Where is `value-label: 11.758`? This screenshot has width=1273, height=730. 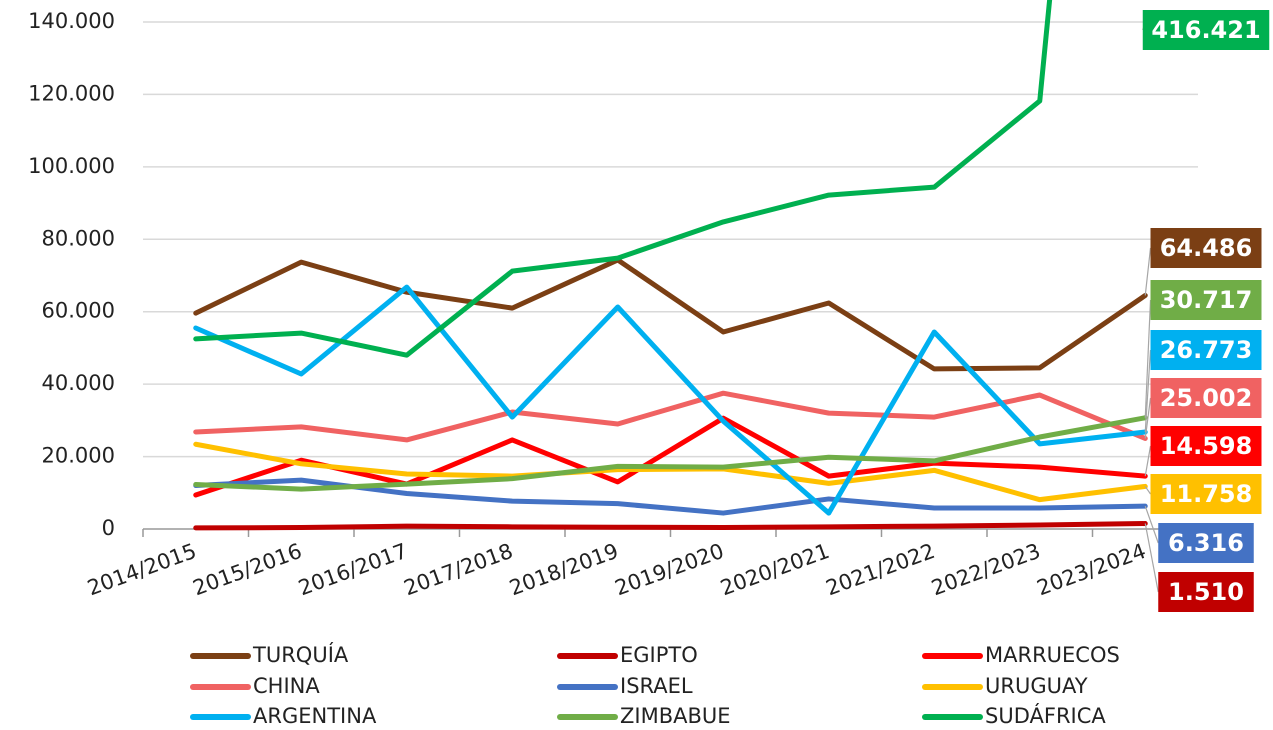
value-label: 11.758 is located at coordinates (1206, 494).